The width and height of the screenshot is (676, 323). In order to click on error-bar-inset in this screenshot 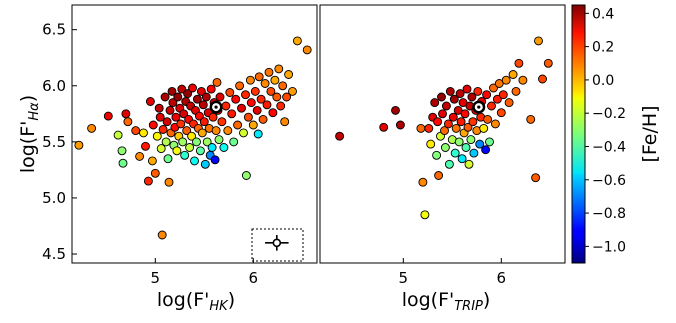, I will do `click(277, 242)`.